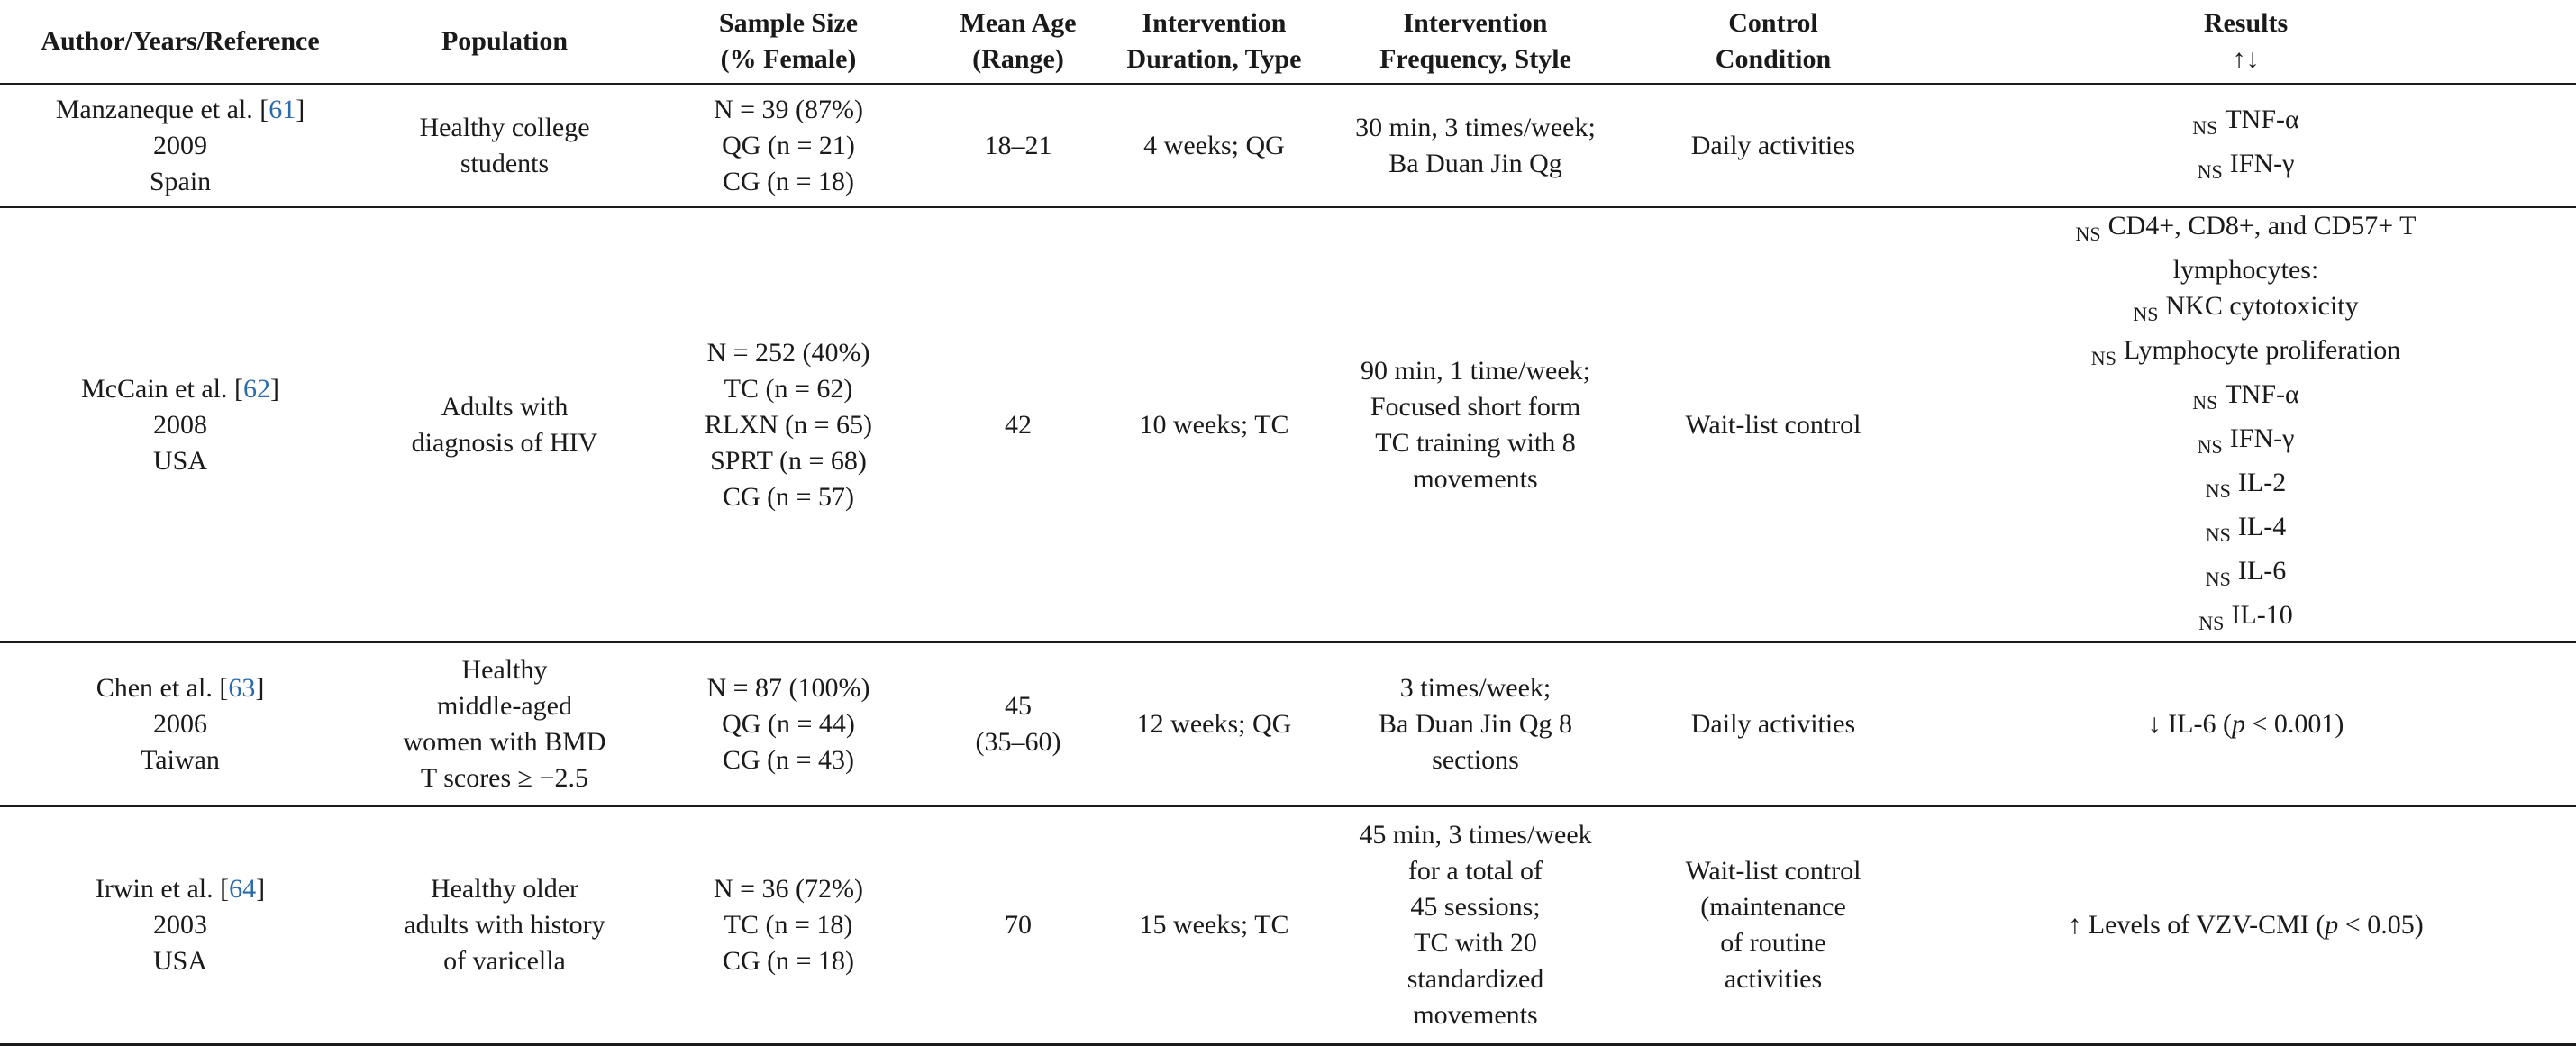  Describe the element at coordinates (1214, 724) in the screenshot. I see `cell-duration: 12 weeks; QG` at that location.